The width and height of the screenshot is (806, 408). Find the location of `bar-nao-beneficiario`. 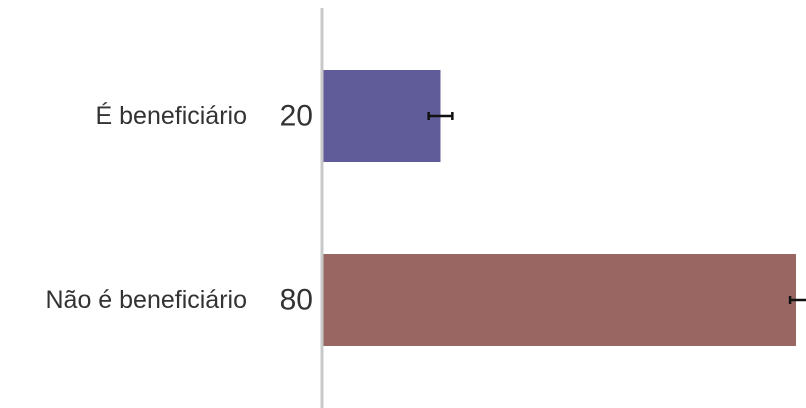

bar-nao-beneficiario is located at coordinates (559, 300).